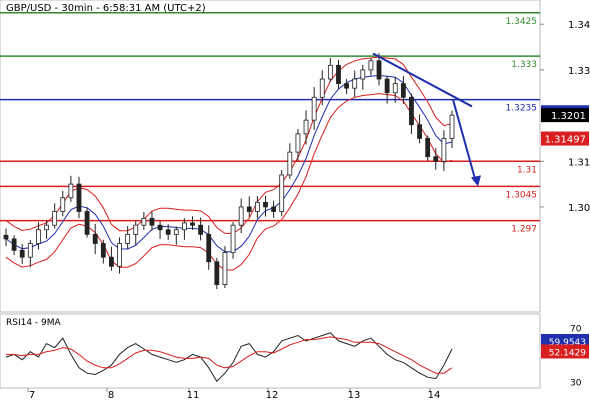 The width and height of the screenshot is (590, 404). What do you see at coordinates (579, 71) in the screenshot?
I see `y-tick-label: 1.33` at bounding box center [579, 71].